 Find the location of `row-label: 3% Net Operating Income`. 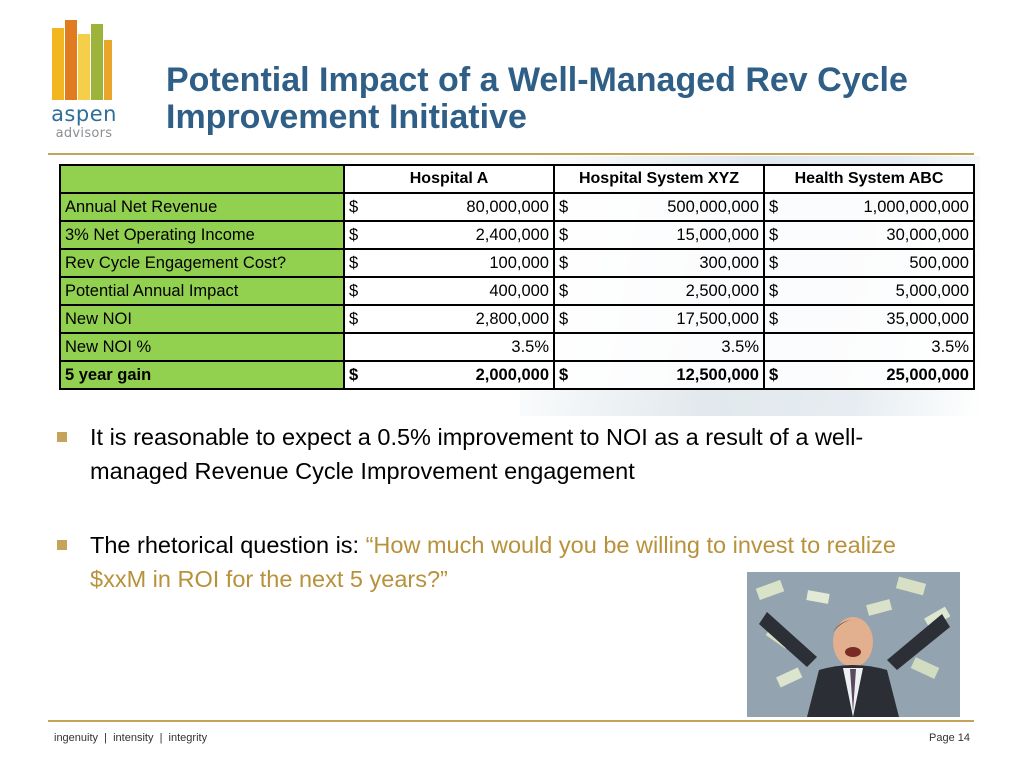

row-label: 3% Net Operating Income is located at coordinates (202, 235).